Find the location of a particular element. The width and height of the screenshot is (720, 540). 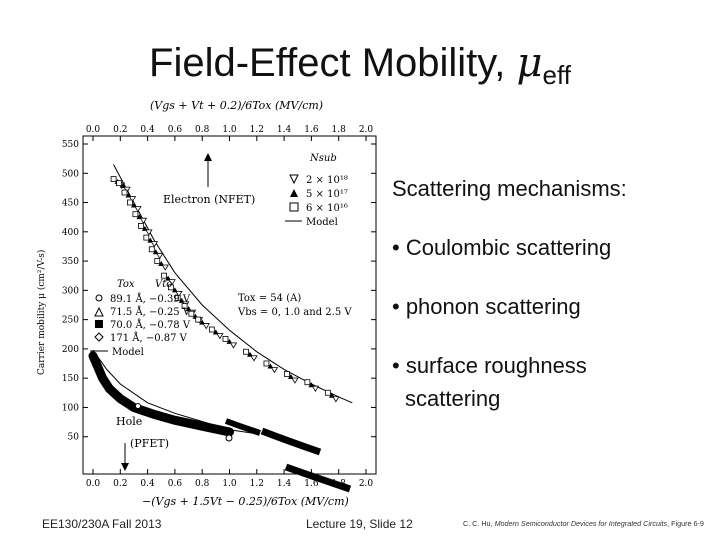

bottom-tick-label: 1.0 is located at coordinates (229, 484).